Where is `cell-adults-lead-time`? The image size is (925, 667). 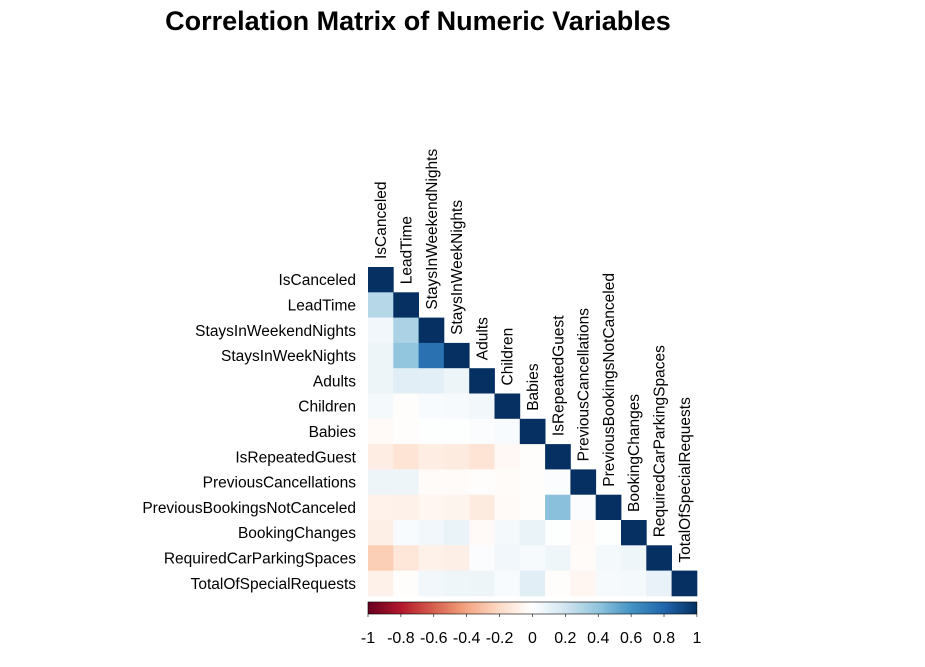
cell-adults-lead-time is located at coordinates (406, 381).